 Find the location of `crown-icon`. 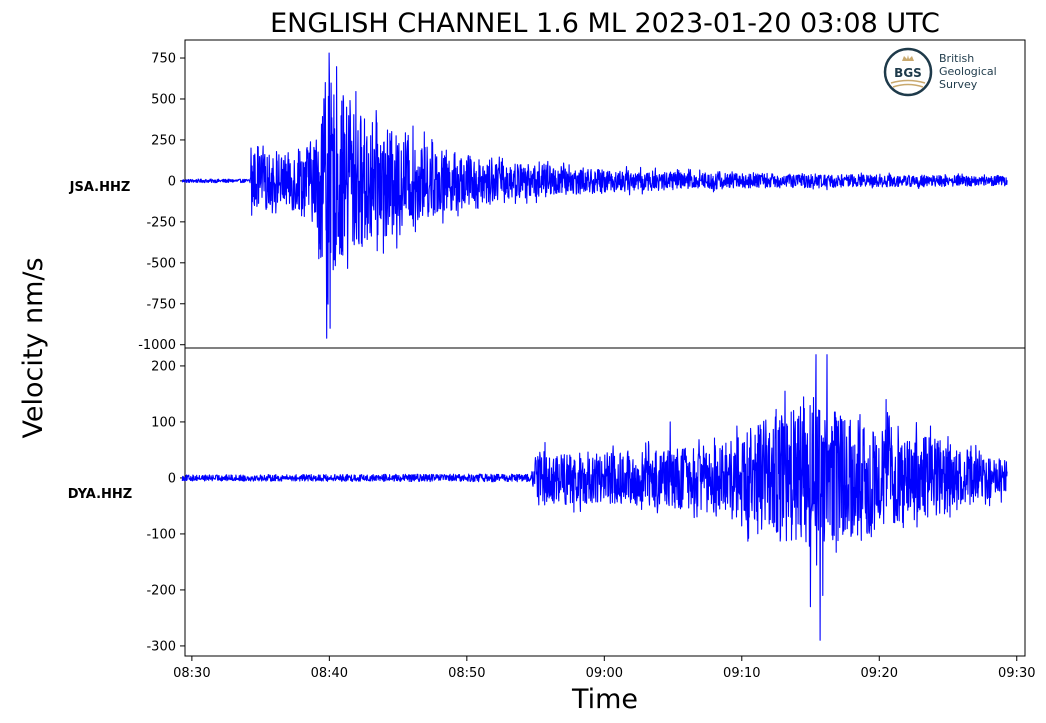

crown-icon is located at coordinates (908, 58).